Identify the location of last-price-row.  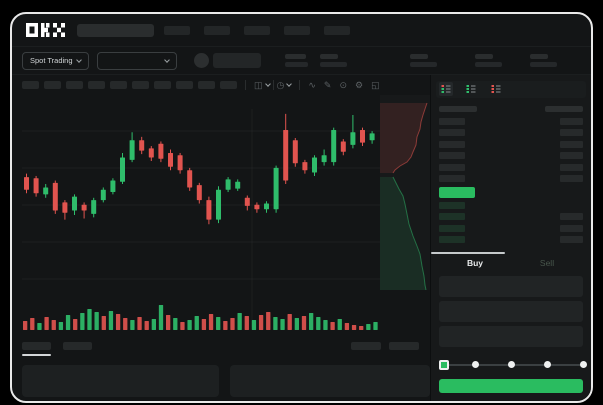
(511, 192).